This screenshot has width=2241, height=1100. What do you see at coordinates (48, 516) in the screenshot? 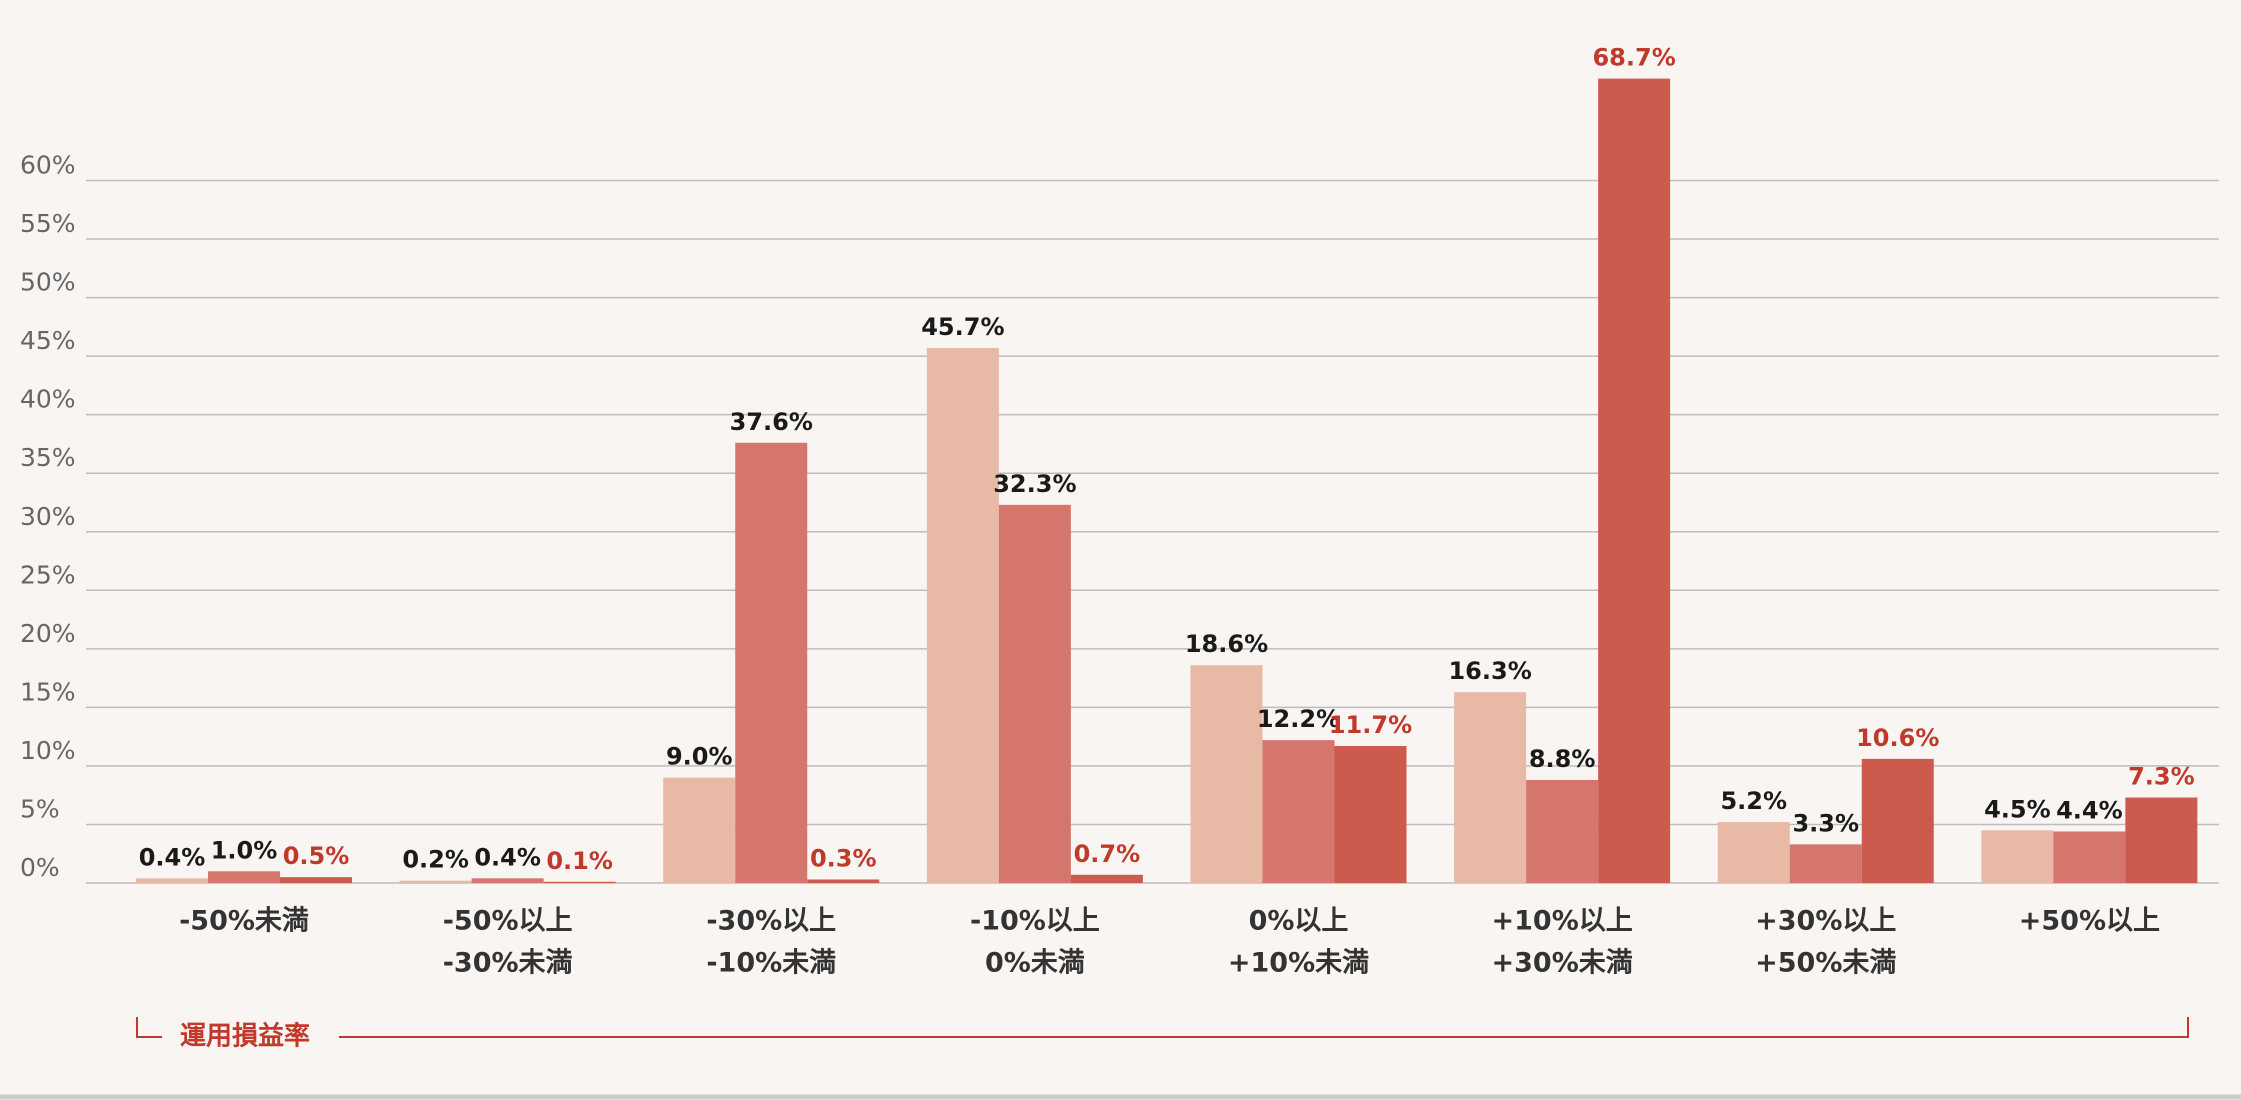
I see `y-tick-label: 30%` at bounding box center [48, 516].